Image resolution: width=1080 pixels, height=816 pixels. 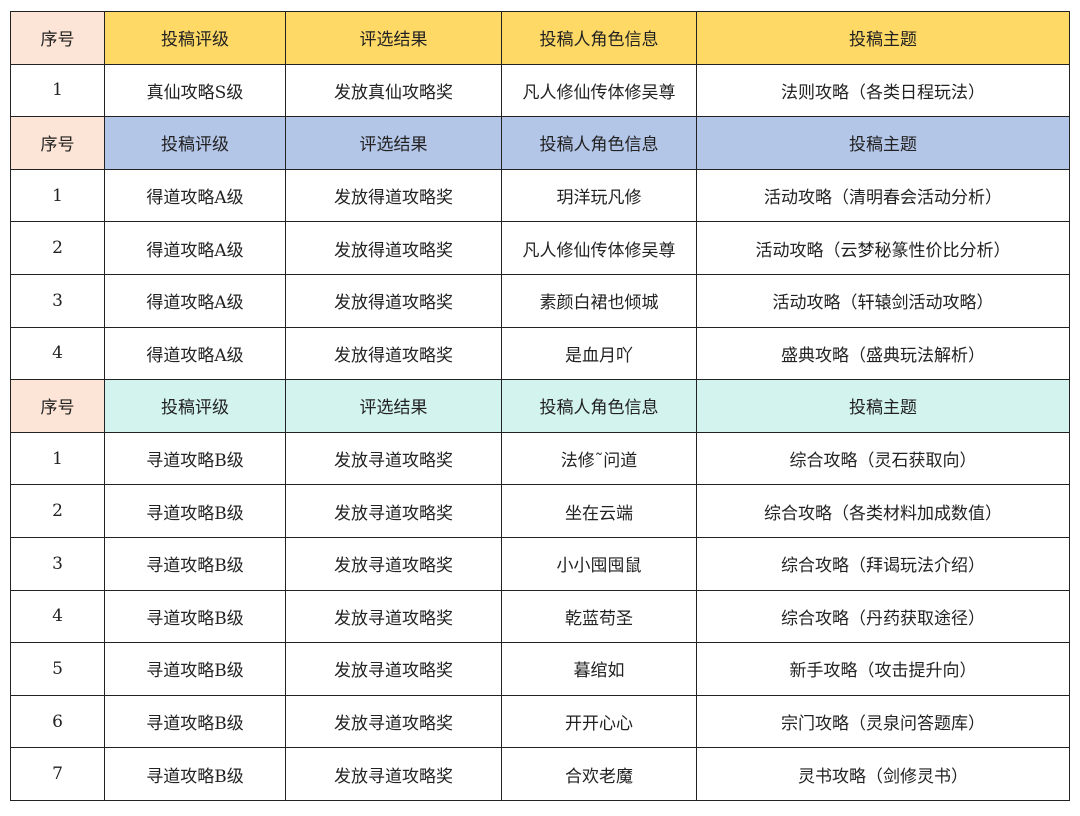 I want to click on table-row: 1 寻道攻略B级 发放寻道攻略奖 法修˜问道 综合攻略（灵石获取向）, so click(x=540, y=458).